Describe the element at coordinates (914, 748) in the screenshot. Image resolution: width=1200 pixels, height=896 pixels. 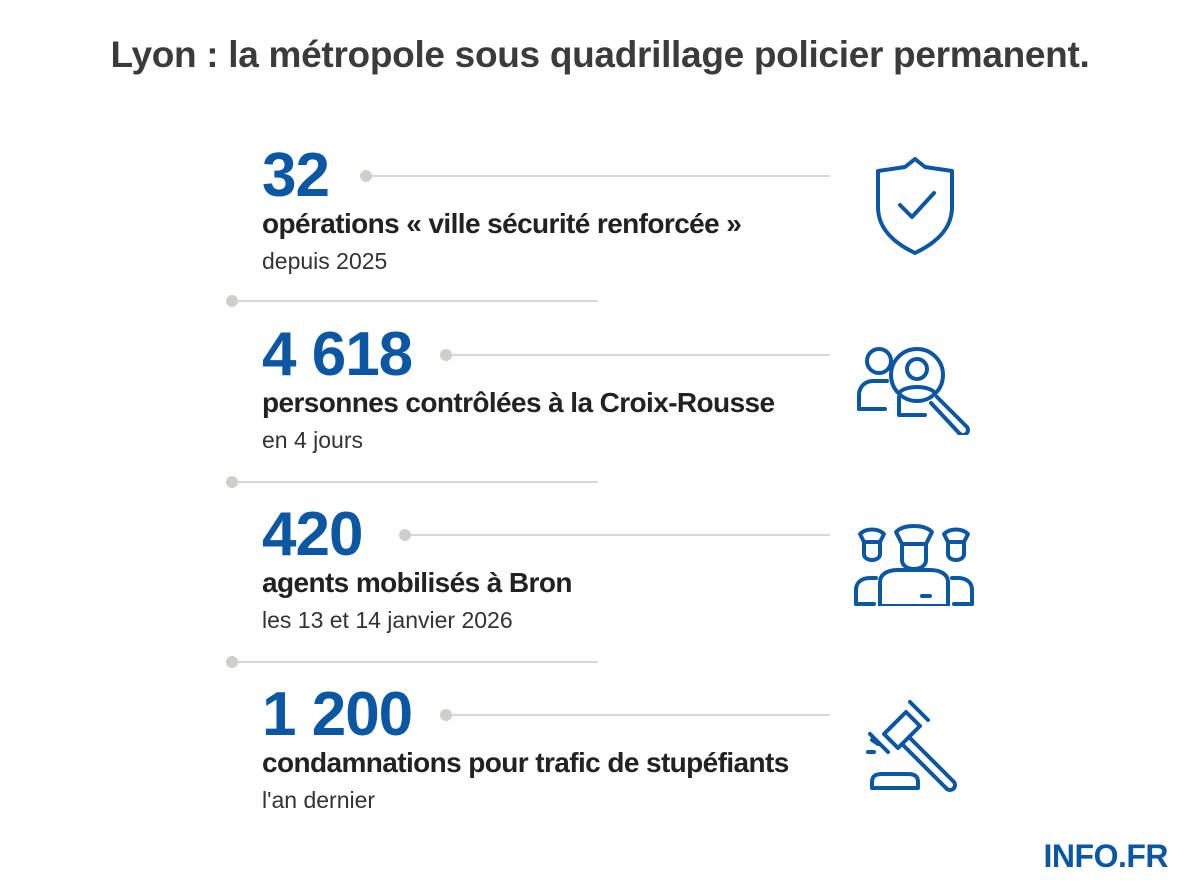
I see `gavel-icon` at that location.